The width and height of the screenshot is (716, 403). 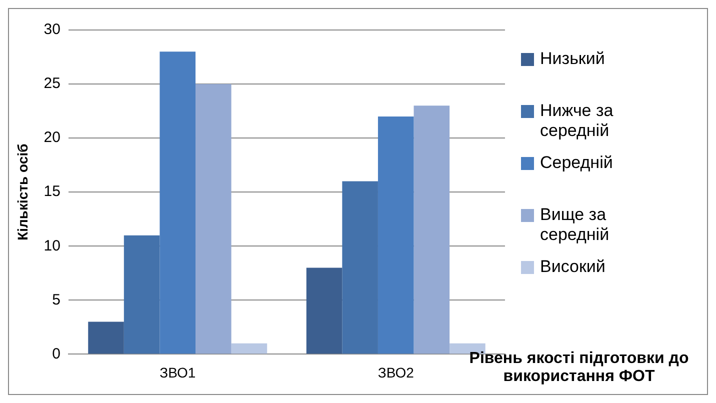 I want to click on y-tick-label: 10, so click(x=52, y=245).